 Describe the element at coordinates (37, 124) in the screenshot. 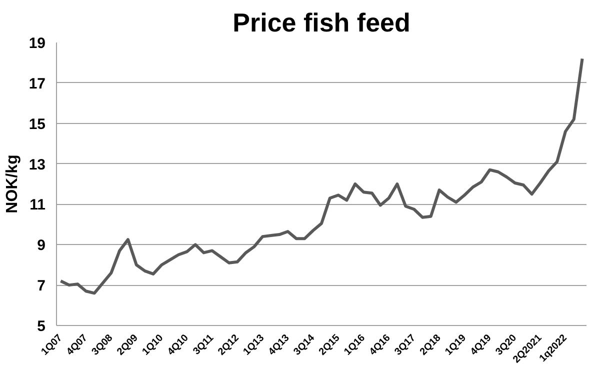

I see `y-tick-label: 15` at that location.